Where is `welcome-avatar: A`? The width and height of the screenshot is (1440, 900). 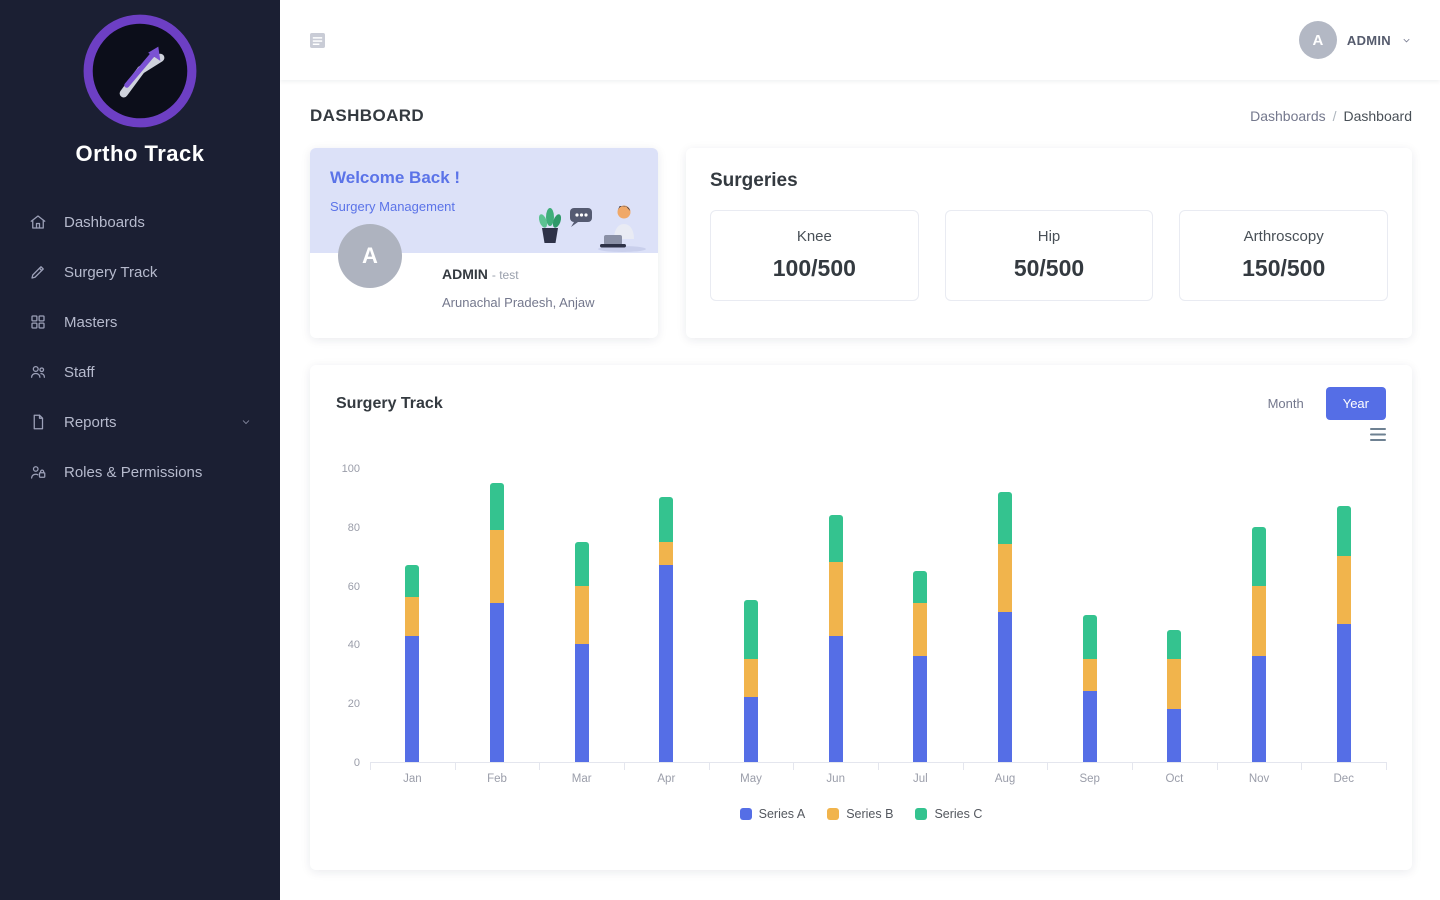 welcome-avatar: A is located at coordinates (370, 256).